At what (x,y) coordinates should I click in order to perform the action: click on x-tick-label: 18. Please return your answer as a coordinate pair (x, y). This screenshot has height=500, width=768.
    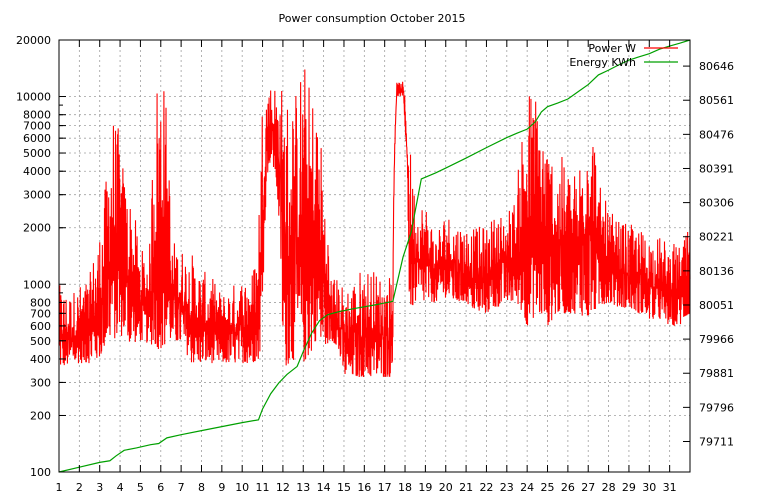
    Looking at the image, I should click on (405, 487).